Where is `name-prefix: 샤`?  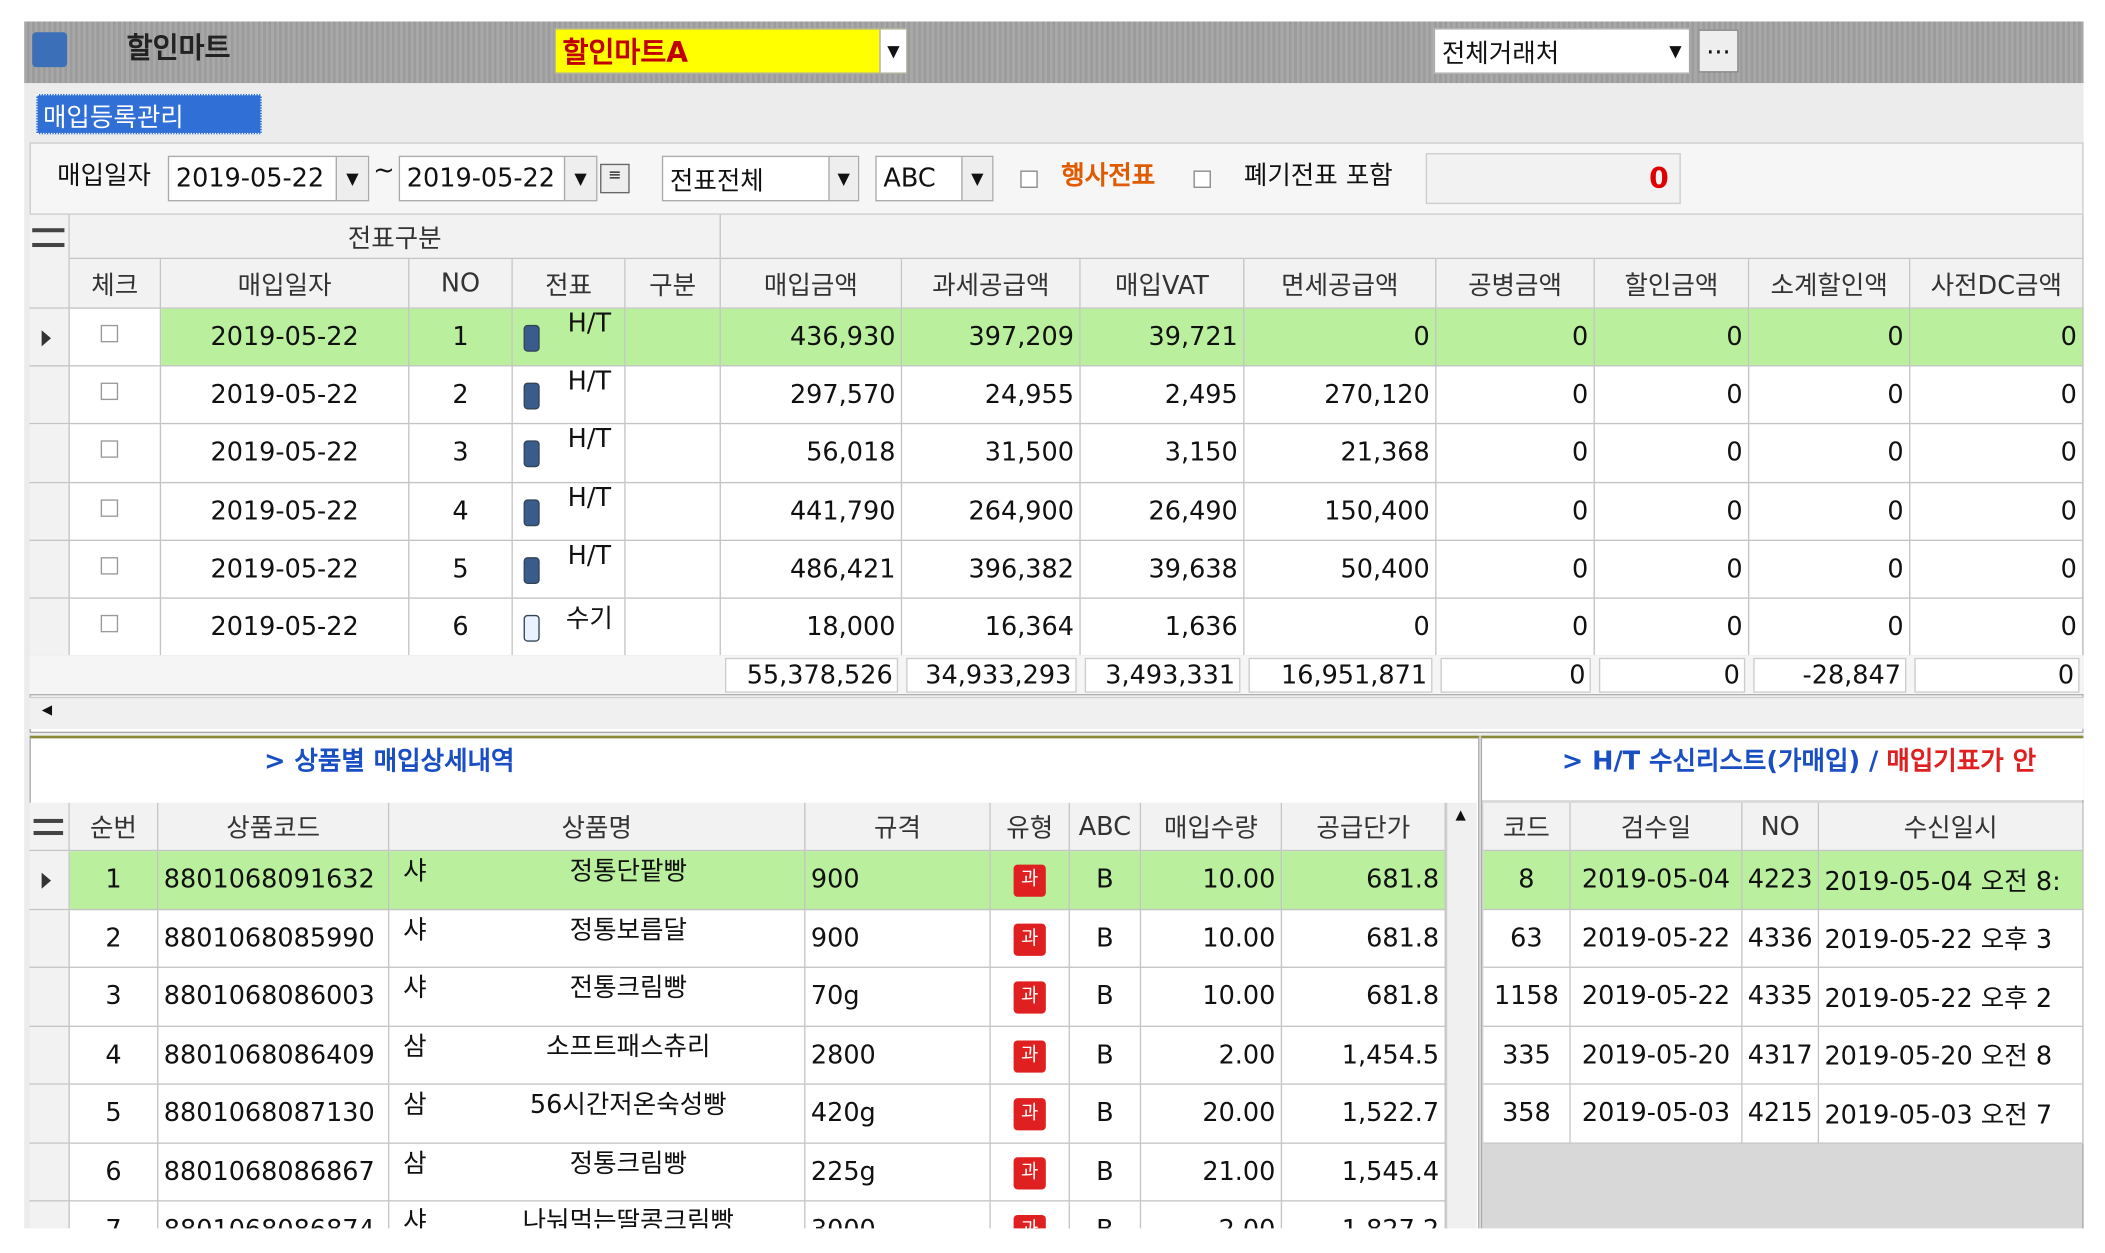 name-prefix: 샤 is located at coordinates (415, 988).